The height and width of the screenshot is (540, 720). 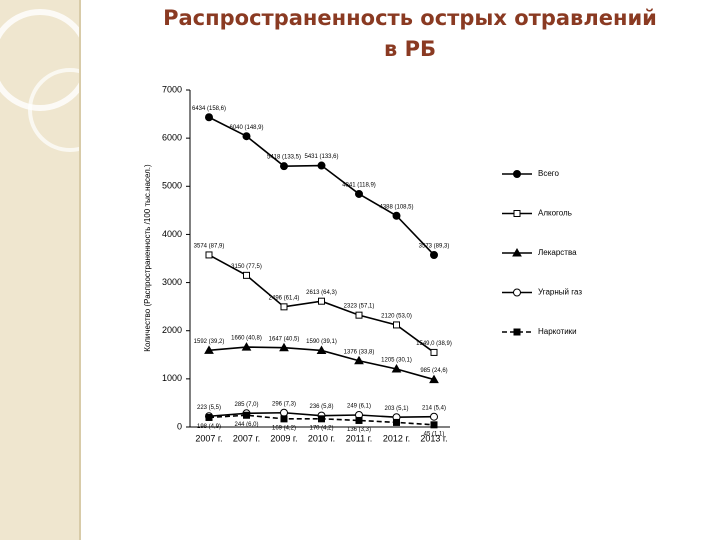 What do you see at coordinates (557, 252) in the screenshot?
I see `legend-label: Лекарства` at bounding box center [557, 252].